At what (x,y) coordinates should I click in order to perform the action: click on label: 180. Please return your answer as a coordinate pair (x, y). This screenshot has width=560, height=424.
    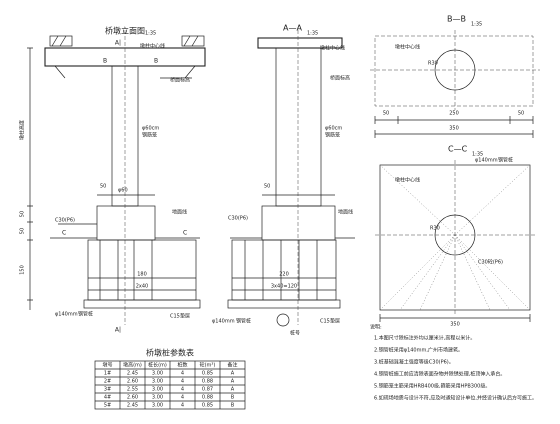
    Looking at the image, I should click on (142, 275).